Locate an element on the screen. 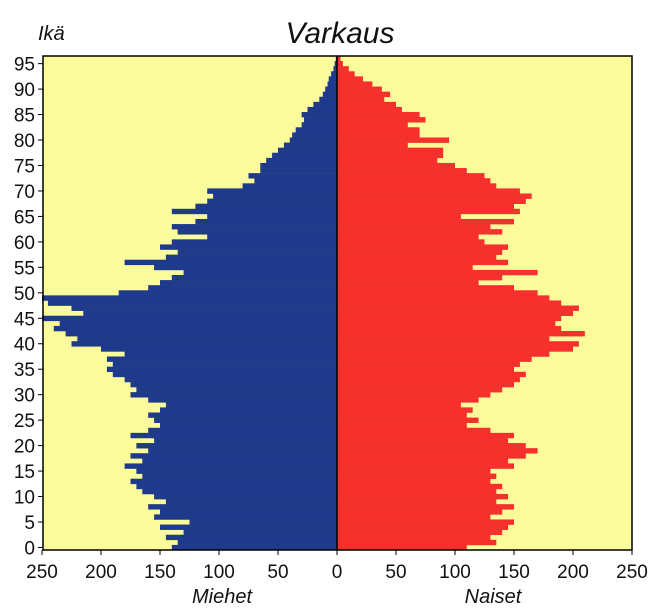  y-tick-label: 10 is located at coordinates (24, 498).